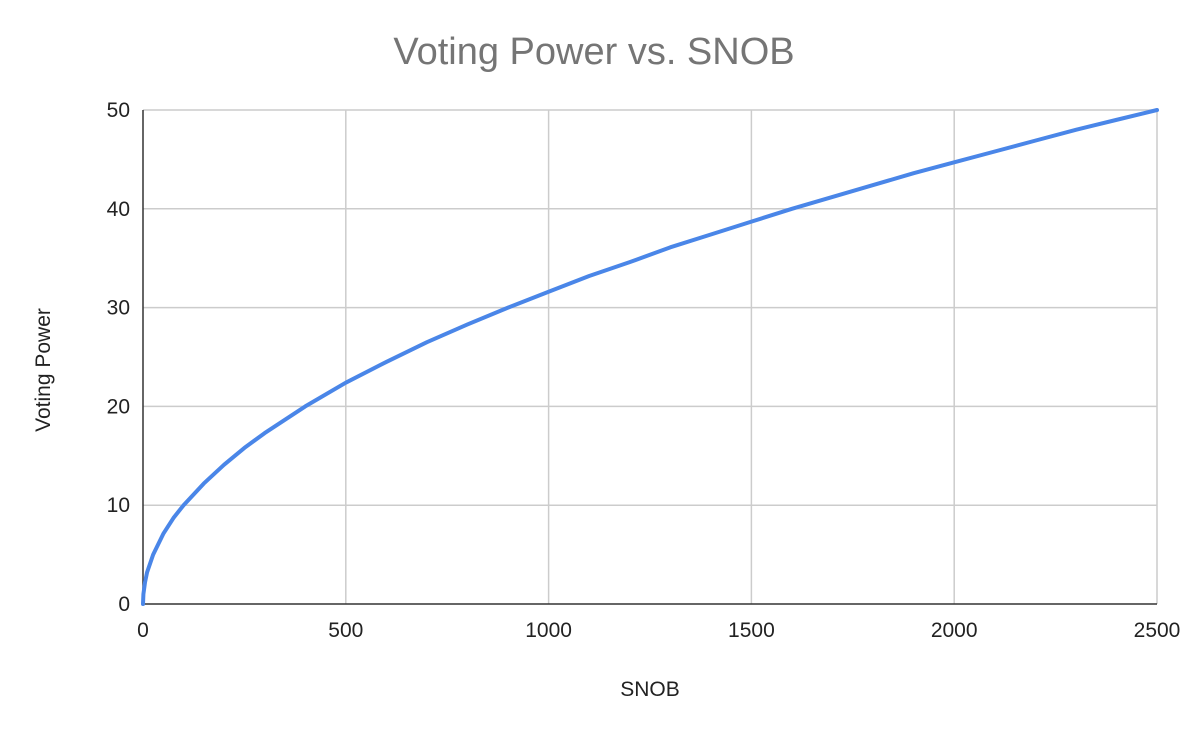  I want to click on y-tick-label: 10, so click(118, 505).